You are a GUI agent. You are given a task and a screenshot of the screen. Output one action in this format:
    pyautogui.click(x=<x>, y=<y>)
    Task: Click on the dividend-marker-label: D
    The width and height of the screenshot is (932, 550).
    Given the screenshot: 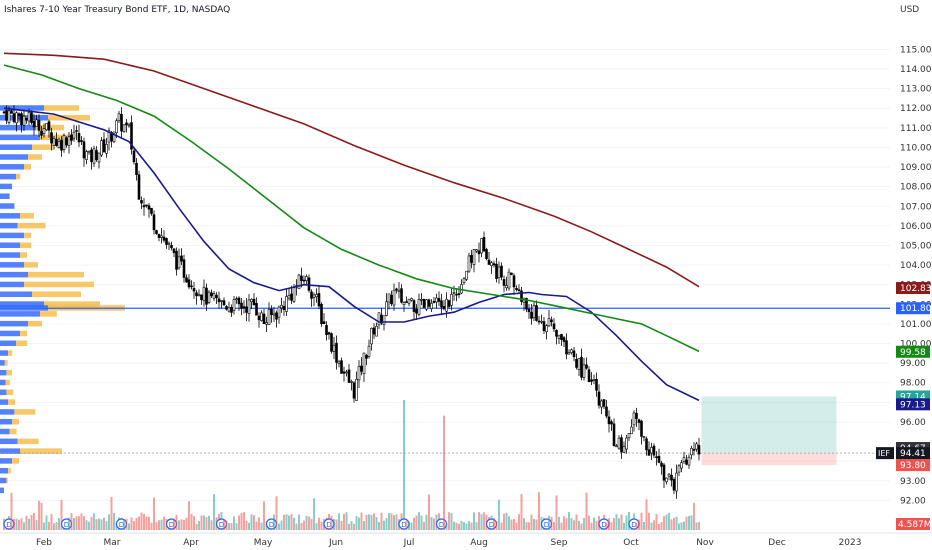 What is the action you would take?
    pyautogui.click(x=328, y=525)
    